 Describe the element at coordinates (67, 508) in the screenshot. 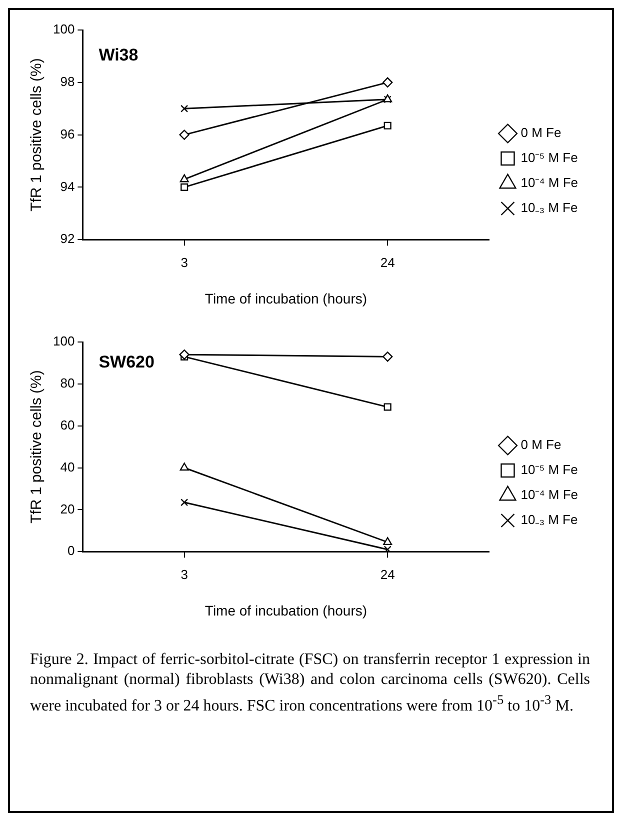

I see `y-tick-label: 20` at that location.